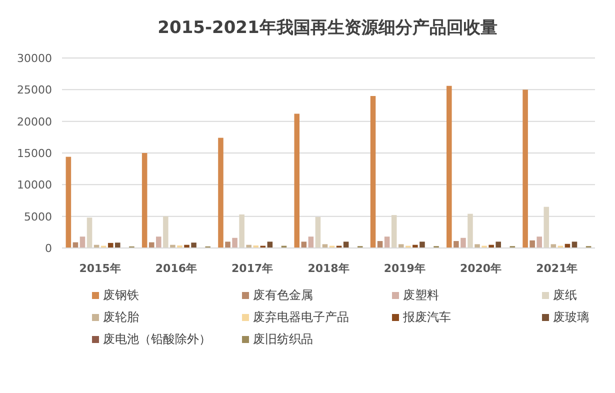 The image size is (615, 393). What do you see at coordinates (301, 317) in the screenshot?
I see `legend-label: 废弃电器电子产品` at bounding box center [301, 317].